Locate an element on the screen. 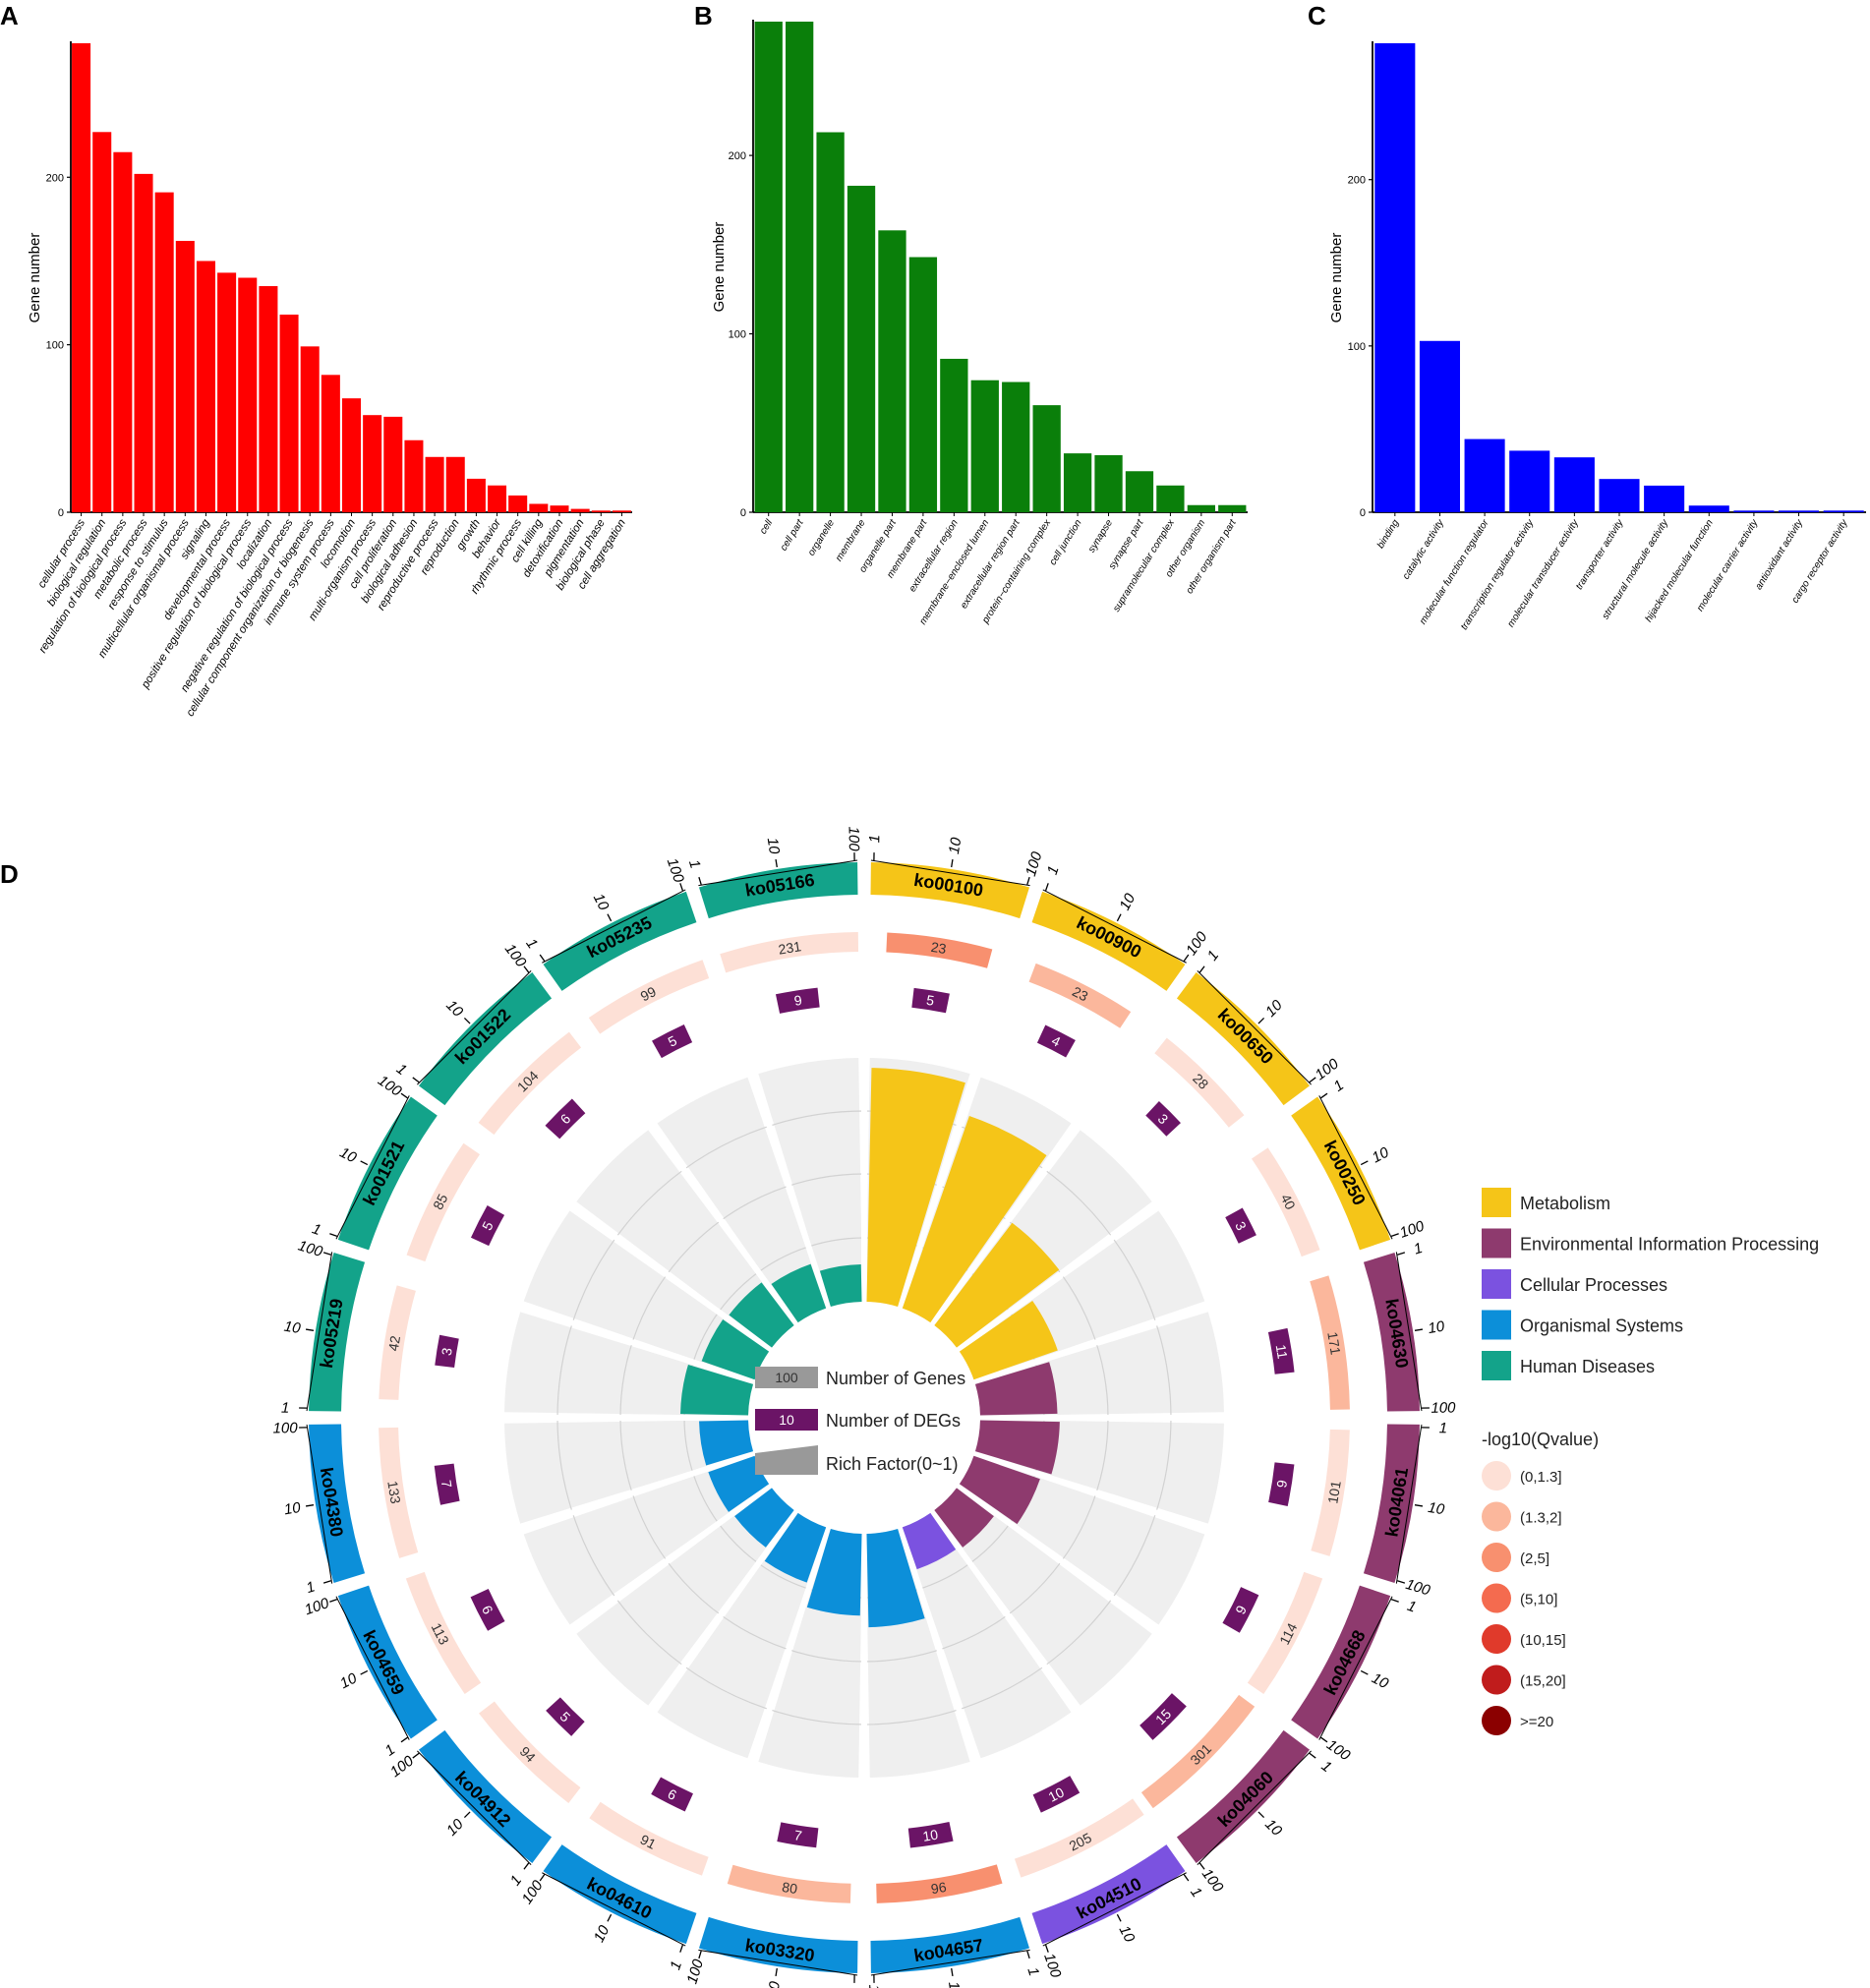  gene-count-label: 85 is located at coordinates (440, 1202).